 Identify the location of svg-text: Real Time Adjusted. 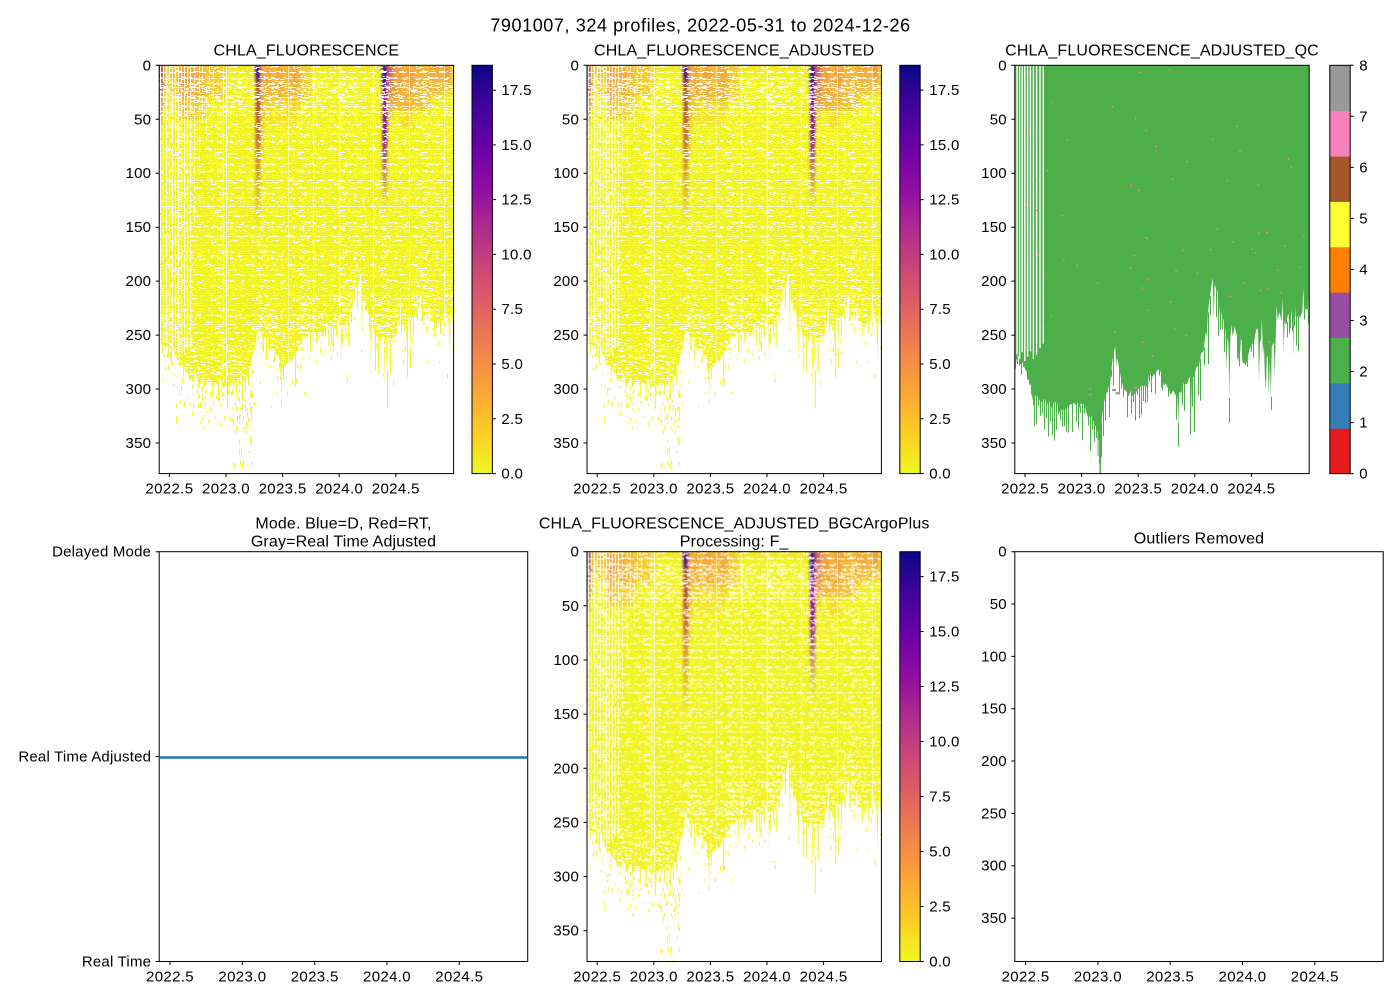
(84, 757).